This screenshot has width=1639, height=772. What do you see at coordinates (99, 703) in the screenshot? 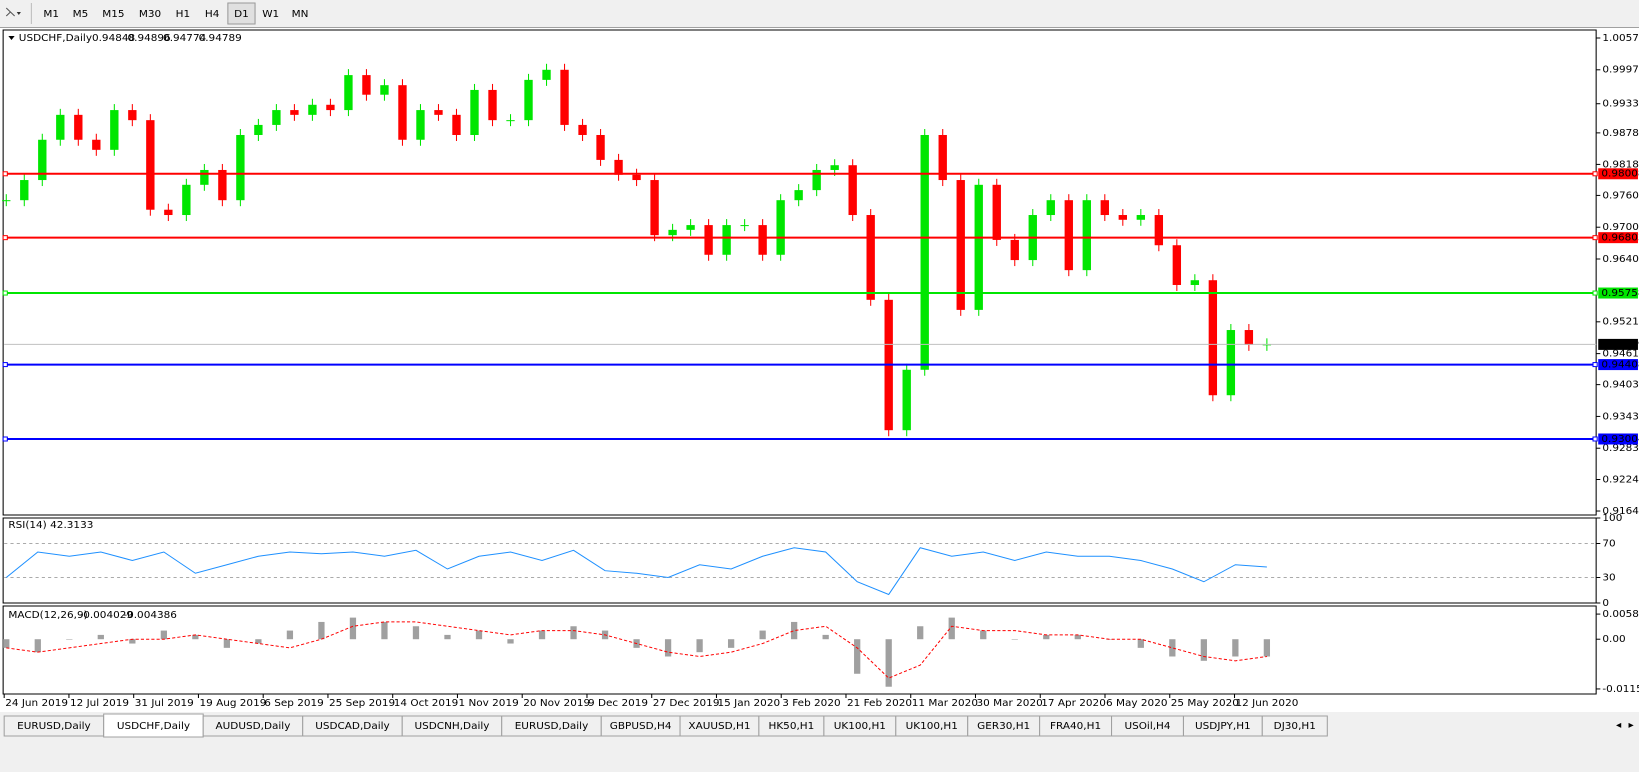
I see `date-label: 12 Jul 2019` at bounding box center [99, 703].